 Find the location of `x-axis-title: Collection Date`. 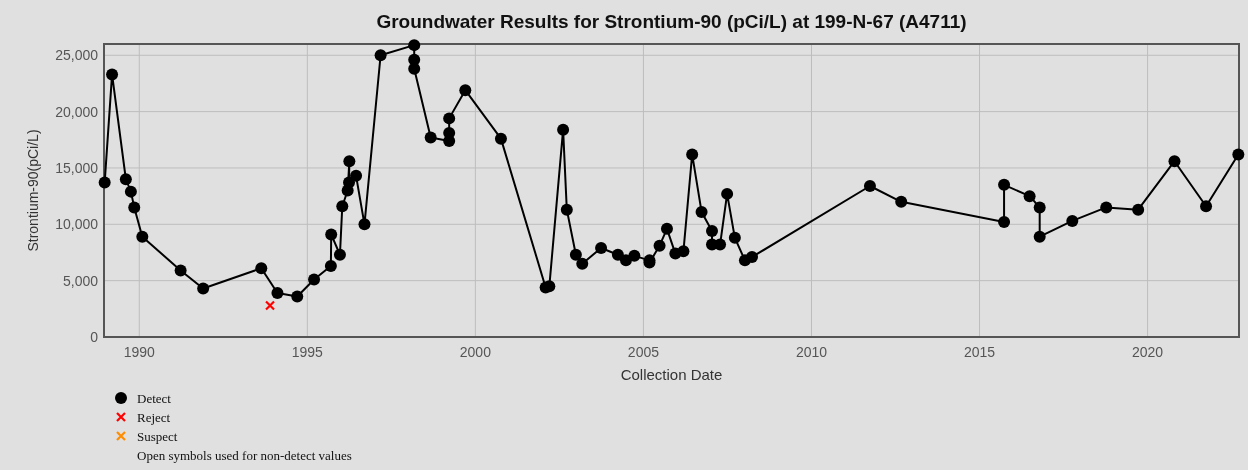

x-axis-title: Collection Date is located at coordinates (671, 374).